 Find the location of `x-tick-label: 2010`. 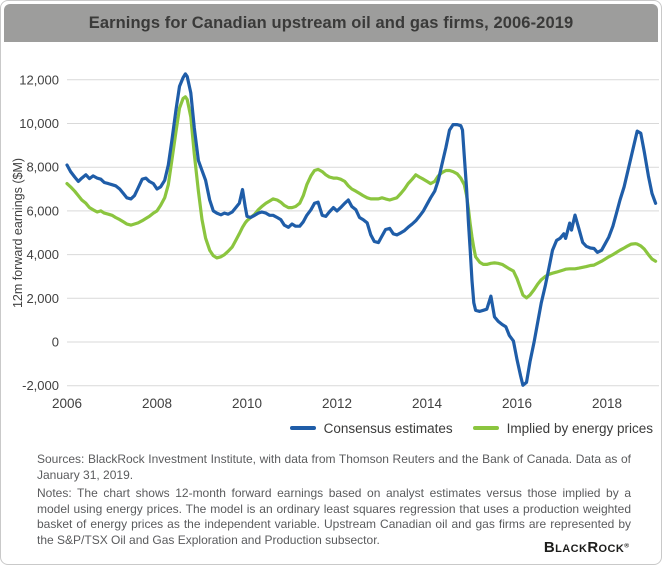

x-tick-label: 2010 is located at coordinates (247, 403).